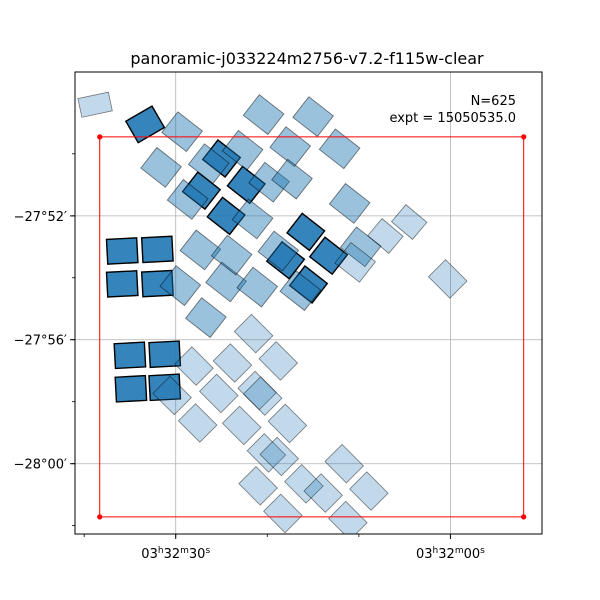  Describe the element at coordinates (450, 554) in the screenshot. I see `x-tick-label-1: 03h32m00s` at that location.